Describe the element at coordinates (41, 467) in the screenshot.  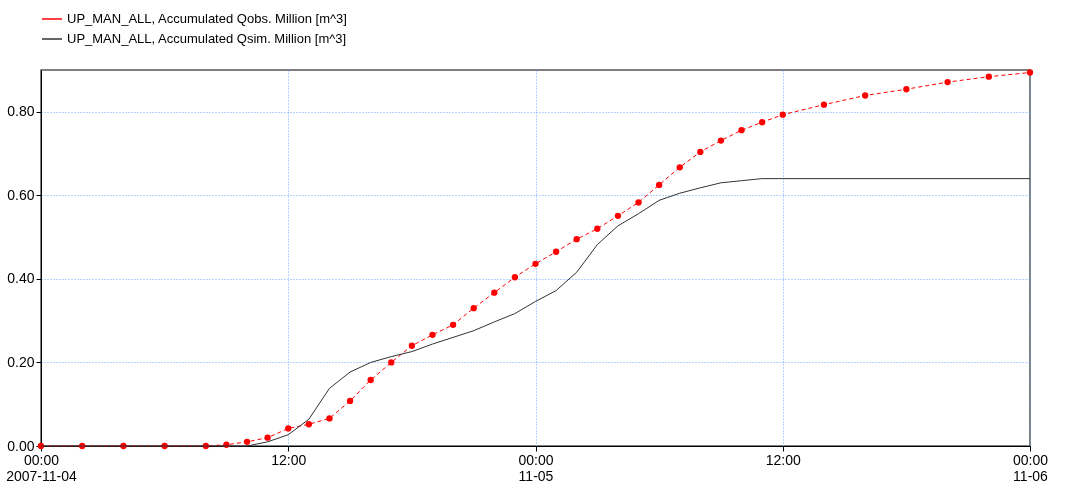
I see `x-tick-label: 00:00 2007-11-04` at that location.